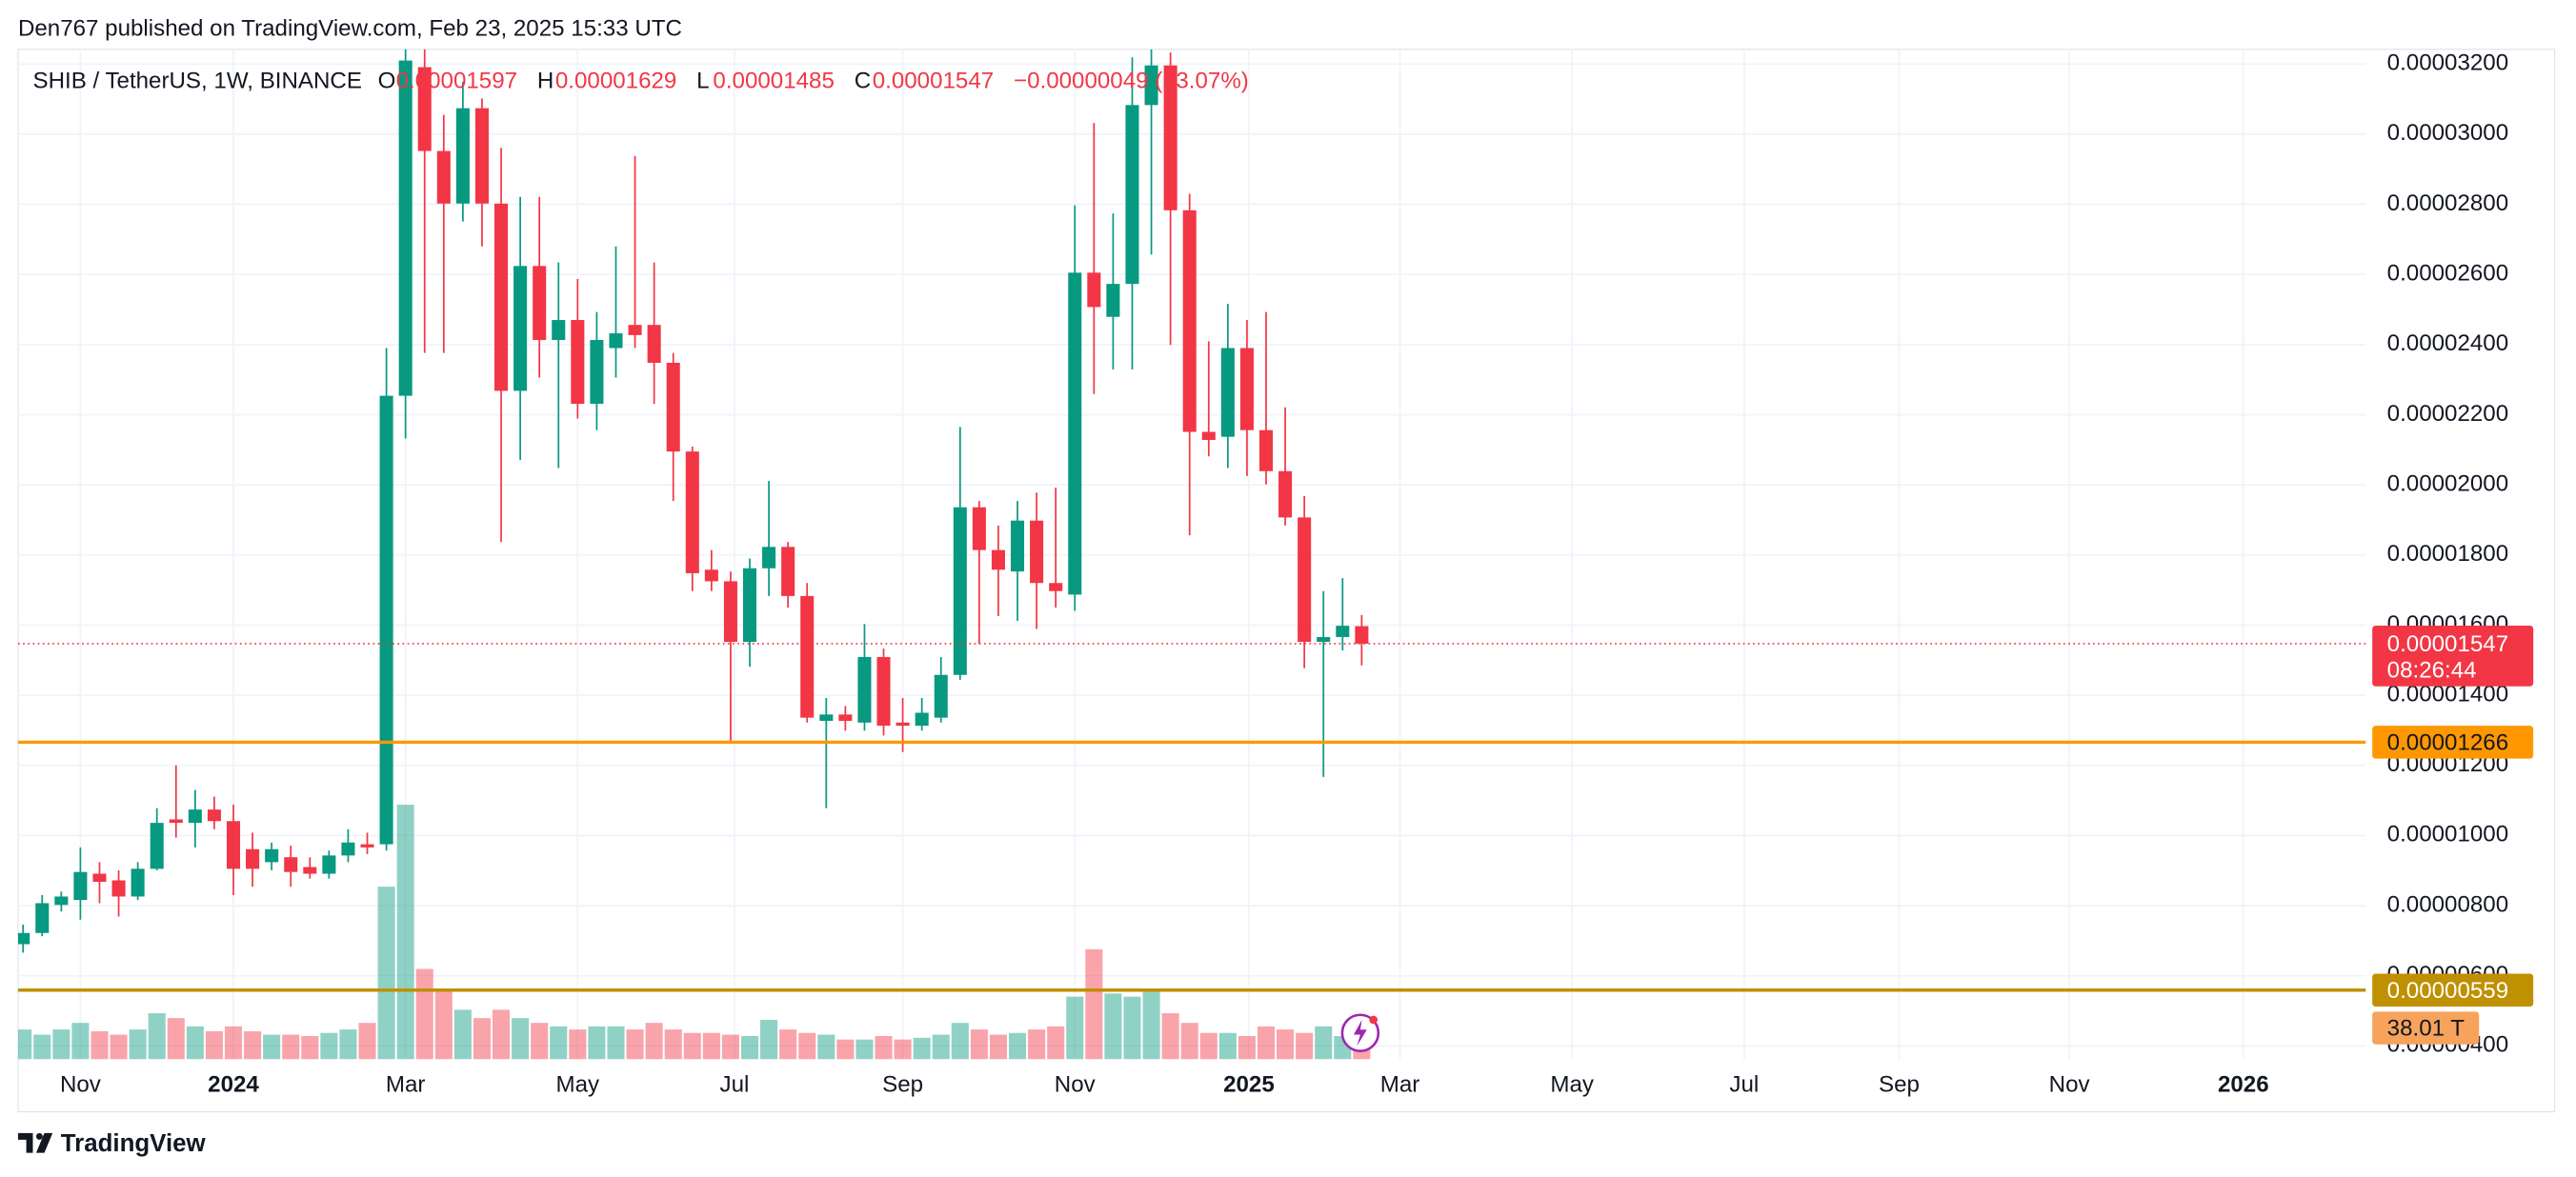 This screenshot has width=2576, height=1177. Describe the element at coordinates (863, 81) in the screenshot. I see `legend-key: C` at that location.